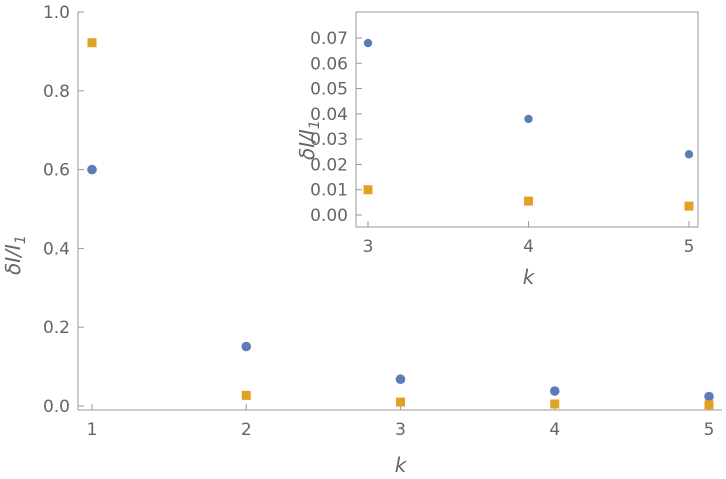 The image size is (726, 479). What do you see at coordinates (21, 239) in the screenshot?
I see `main-y-axis-label-sub: 1` at bounding box center [21, 239].